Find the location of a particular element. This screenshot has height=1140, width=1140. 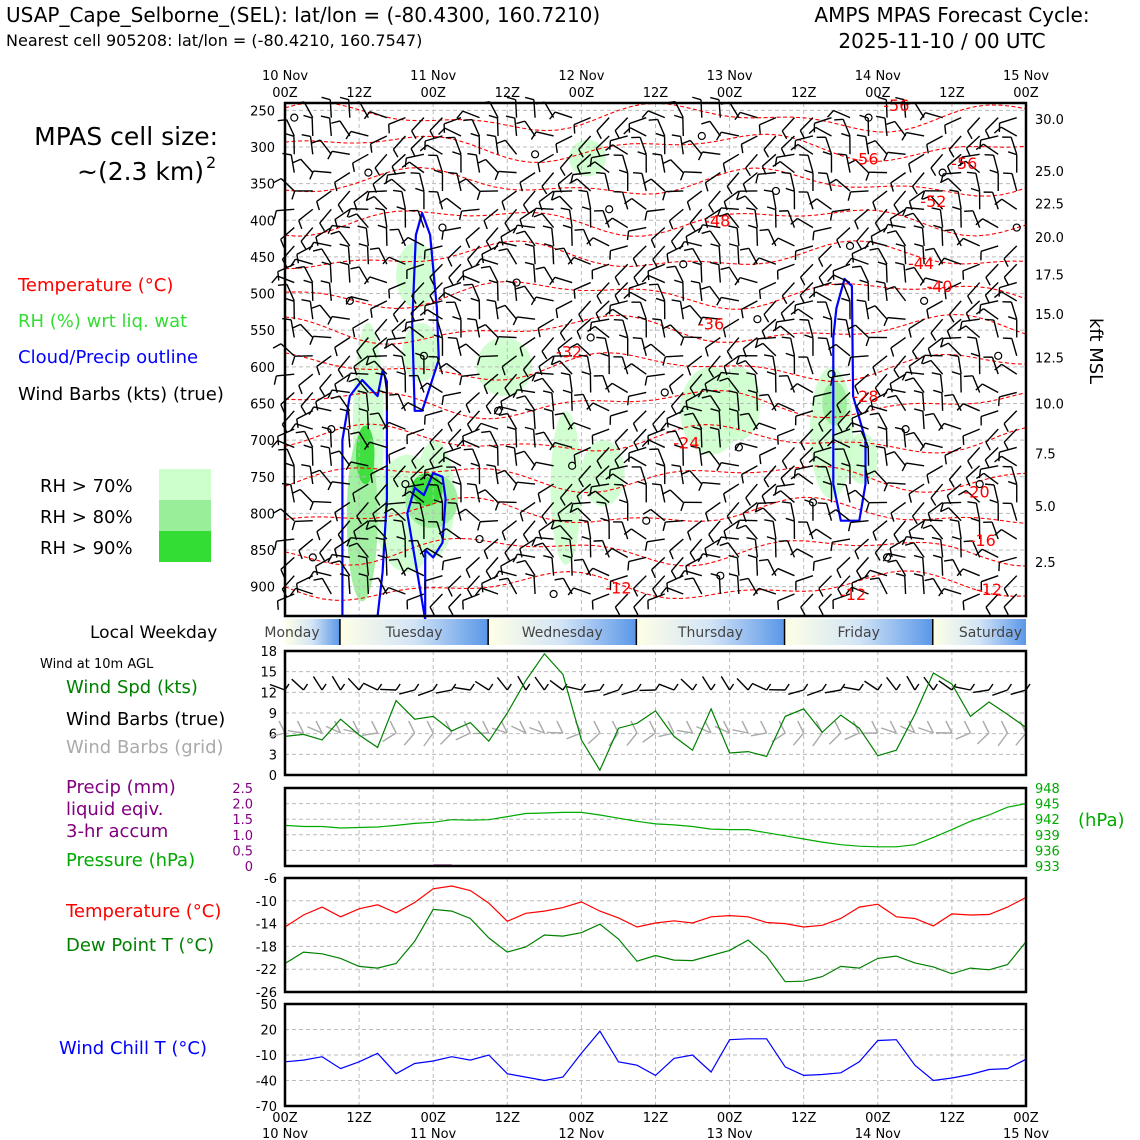

swatch-rh80 is located at coordinates (185, 515).